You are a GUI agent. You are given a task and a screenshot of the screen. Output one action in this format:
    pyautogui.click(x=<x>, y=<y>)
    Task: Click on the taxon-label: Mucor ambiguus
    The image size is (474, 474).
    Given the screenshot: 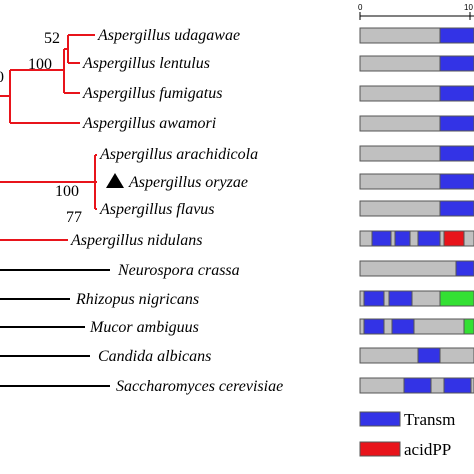 What is the action you would take?
    pyautogui.click(x=144, y=327)
    